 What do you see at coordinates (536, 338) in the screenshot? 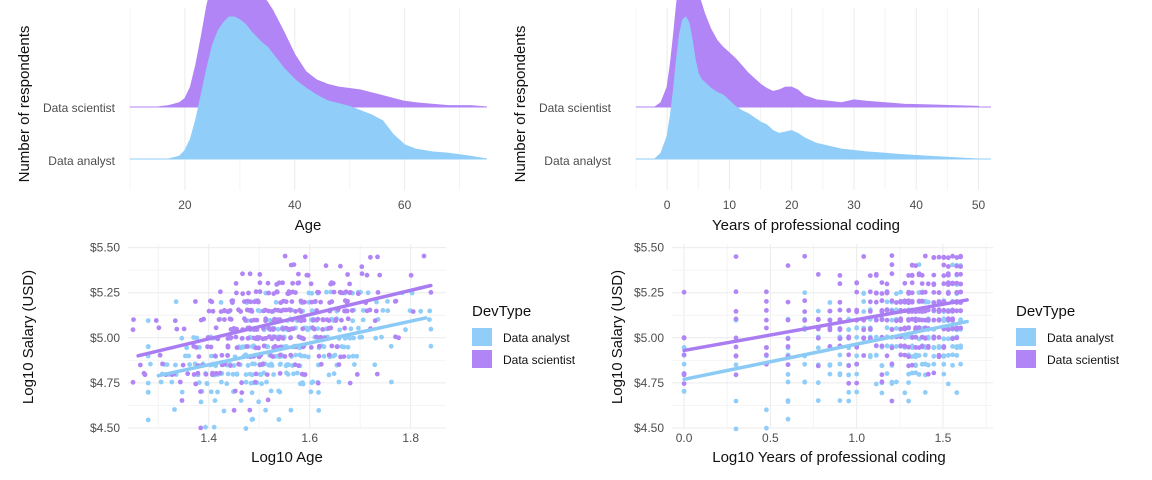
I see `legend-label: Data analyst` at bounding box center [536, 338].